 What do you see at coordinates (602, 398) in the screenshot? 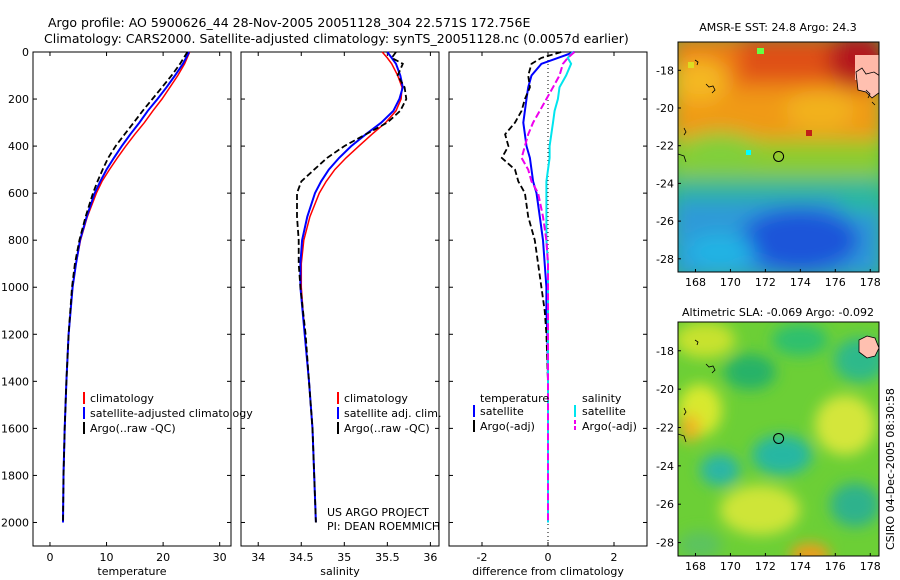
I see `legend-title-salinity: salinity` at bounding box center [602, 398].